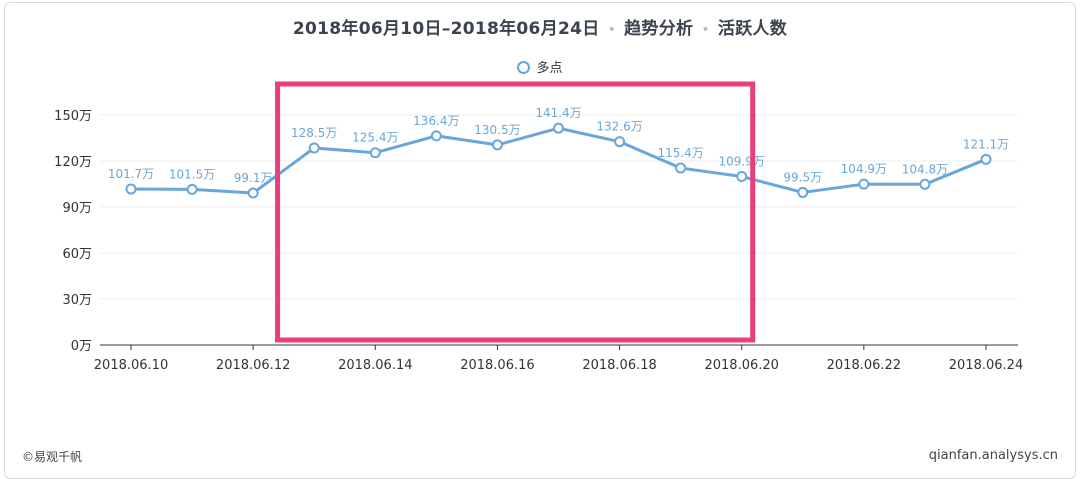  Describe the element at coordinates (131, 365) in the screenshot. I see `x-tick-label: 2018.06.10` at that location.